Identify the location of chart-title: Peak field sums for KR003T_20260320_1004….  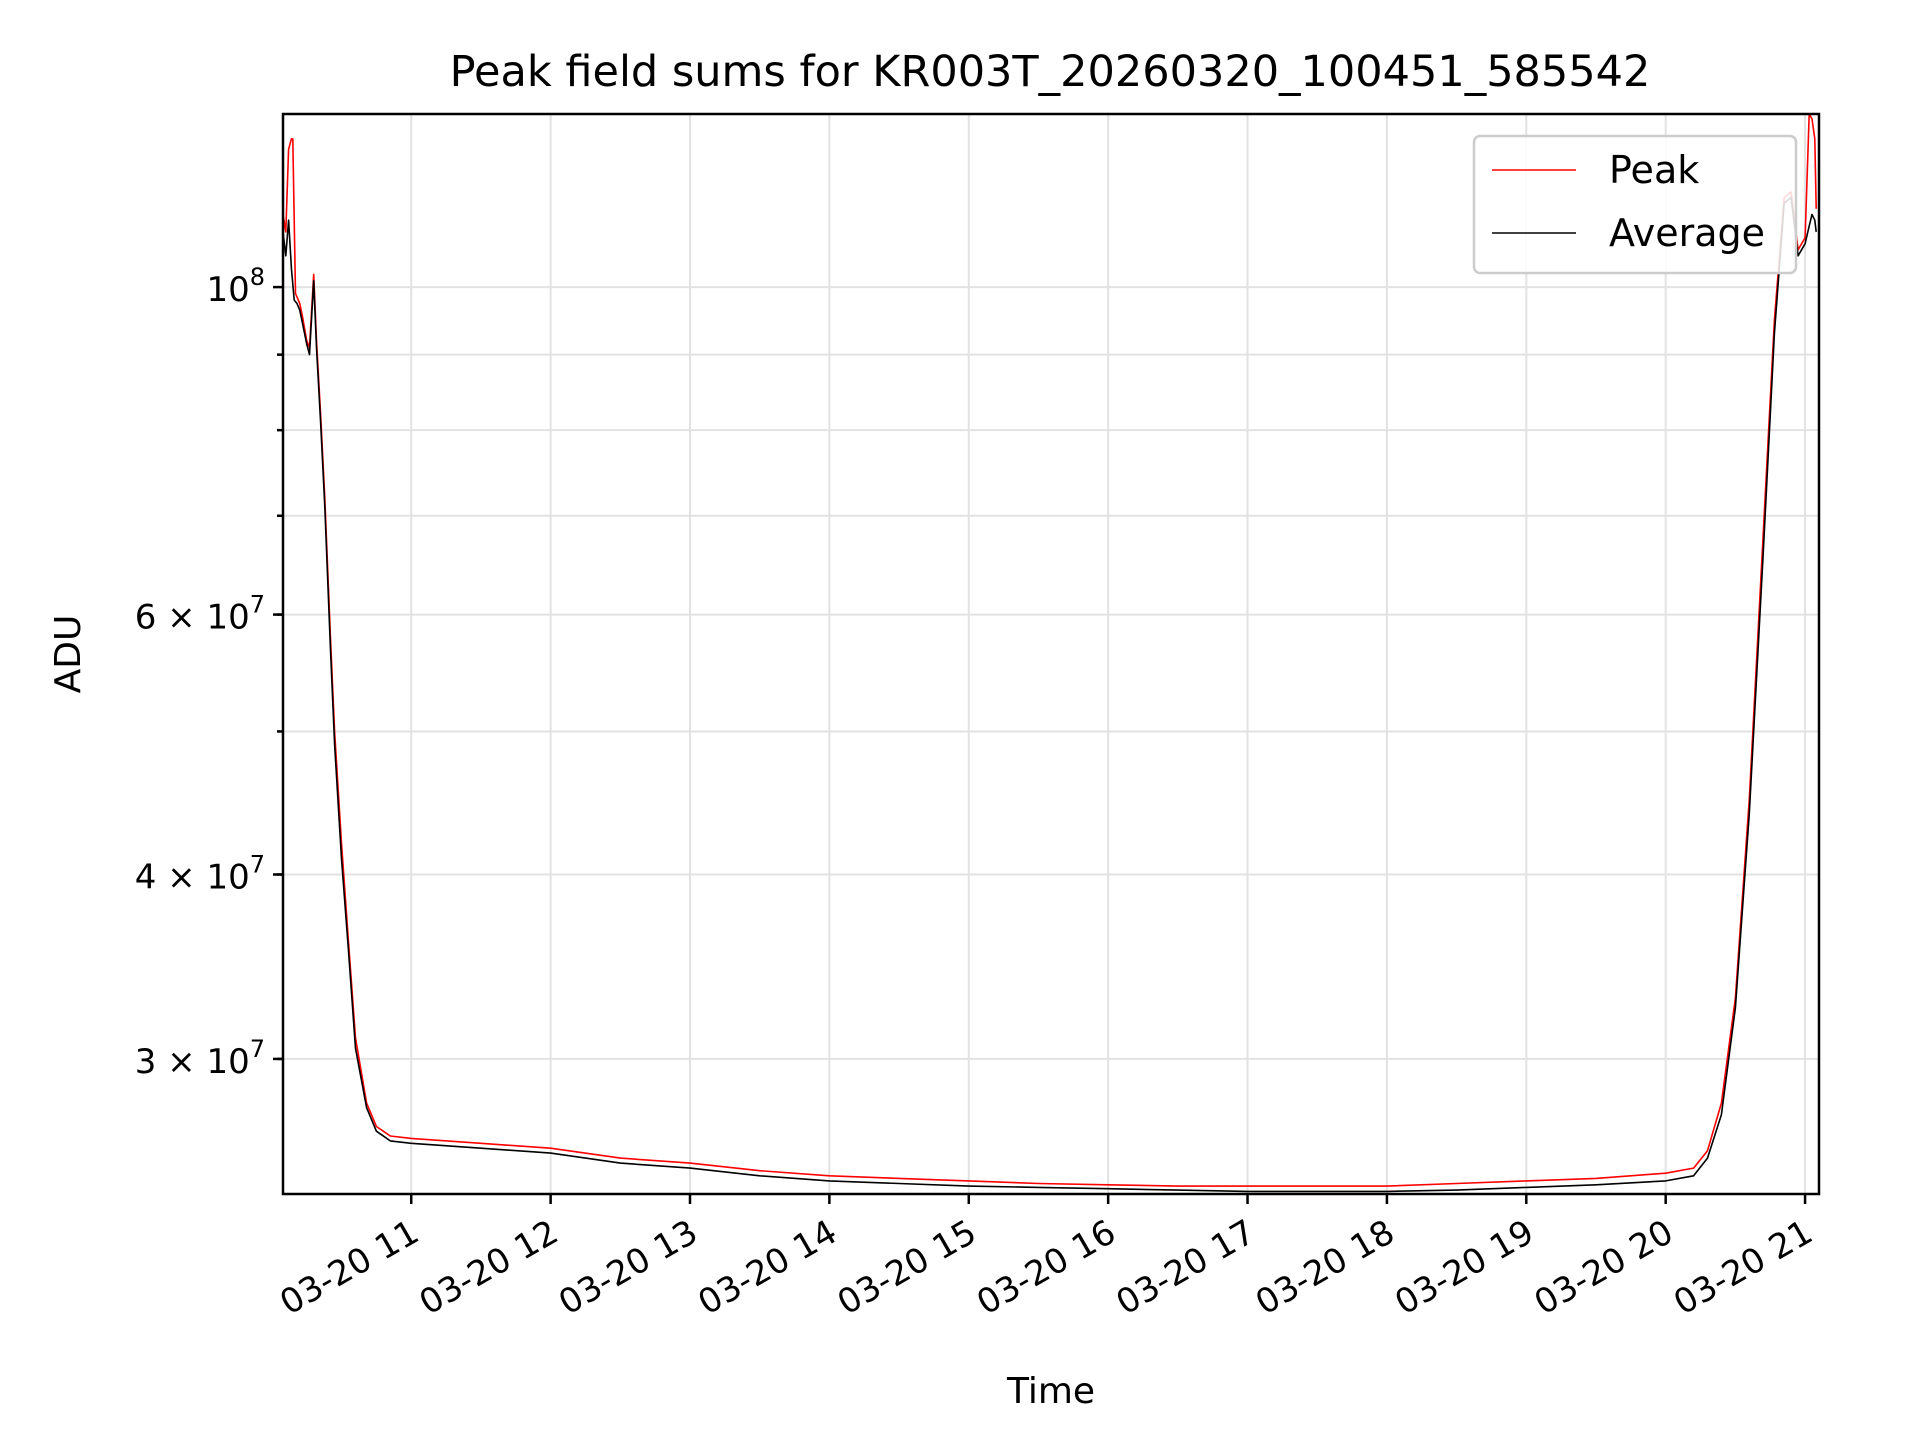
(1050, 72).